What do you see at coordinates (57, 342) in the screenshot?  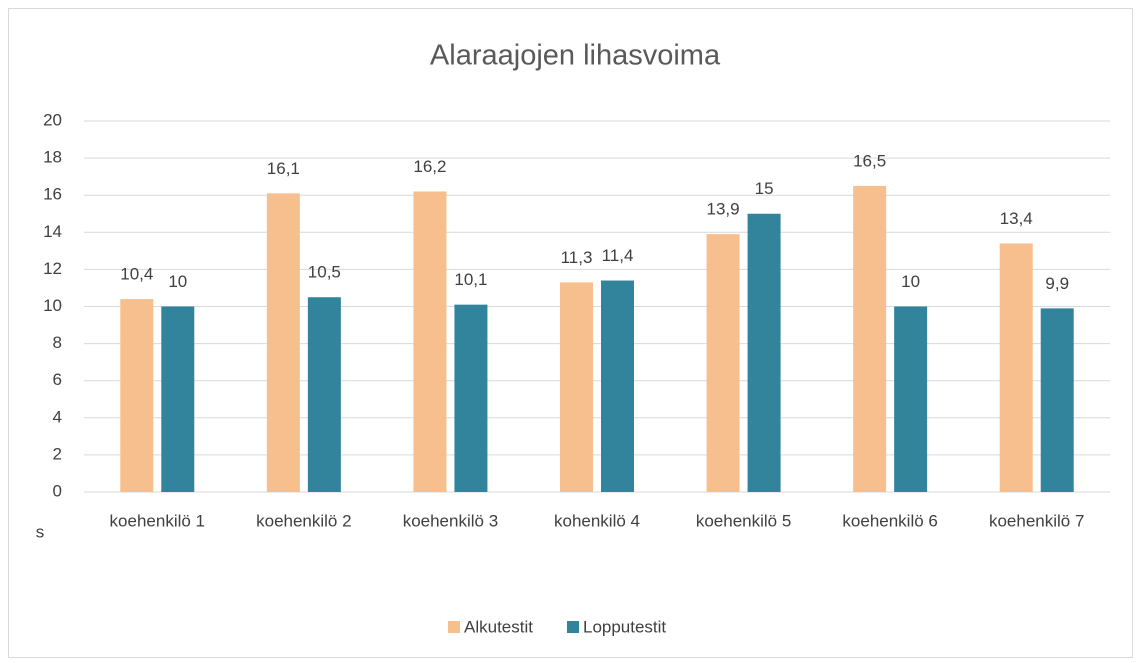 I see `y-tick-label: 8` at bounding box center [57, 342].